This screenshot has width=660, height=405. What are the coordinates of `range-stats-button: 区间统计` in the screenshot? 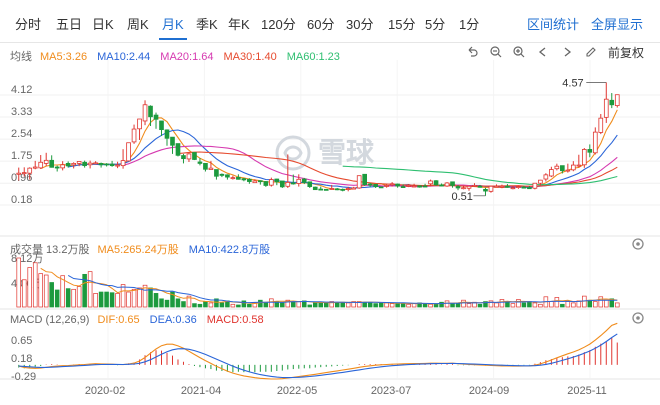 It's located at (553, 24).